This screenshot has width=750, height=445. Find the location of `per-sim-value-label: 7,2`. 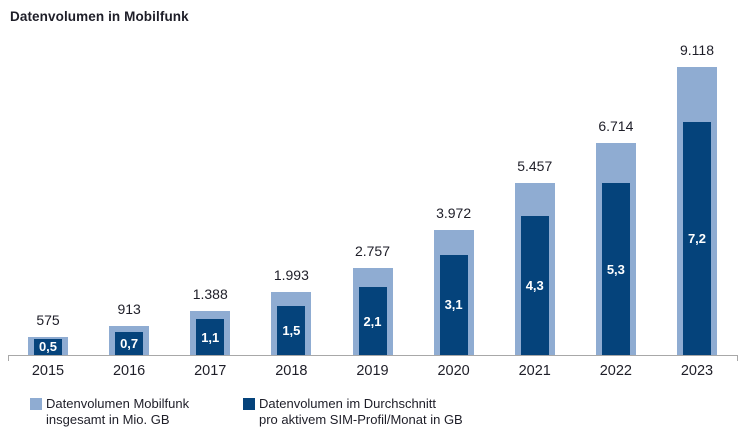

per-sim-value-label: 7,2 is located at coordinates (697, 238).